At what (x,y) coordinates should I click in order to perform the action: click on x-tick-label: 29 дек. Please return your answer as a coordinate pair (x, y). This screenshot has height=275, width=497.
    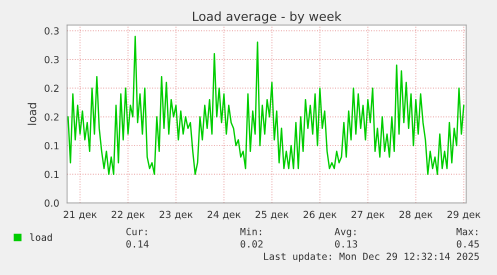
    Looking at the image, I should click on (463, 215).